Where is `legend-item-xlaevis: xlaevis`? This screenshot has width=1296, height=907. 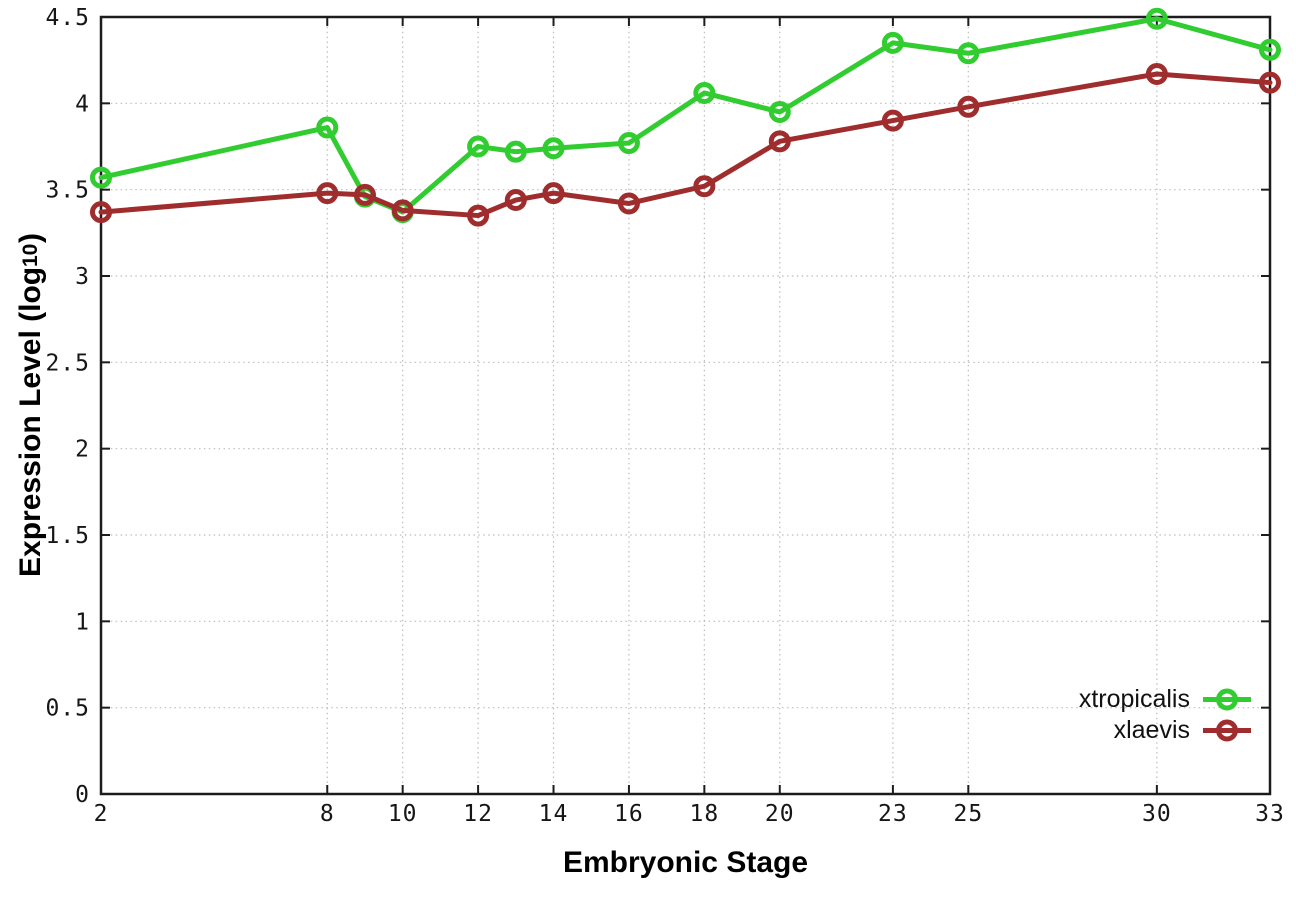
legend-item-xlaevis: xlaevis is located at coordinates (1182, 730).